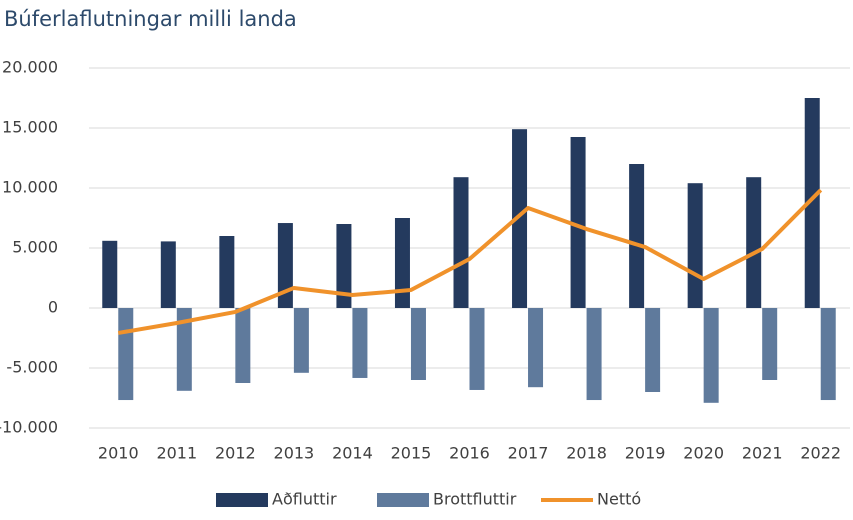 The height and width of the screenshot is (520, 853). I want to click on x-tick-label: 2013, so click(294, 453).